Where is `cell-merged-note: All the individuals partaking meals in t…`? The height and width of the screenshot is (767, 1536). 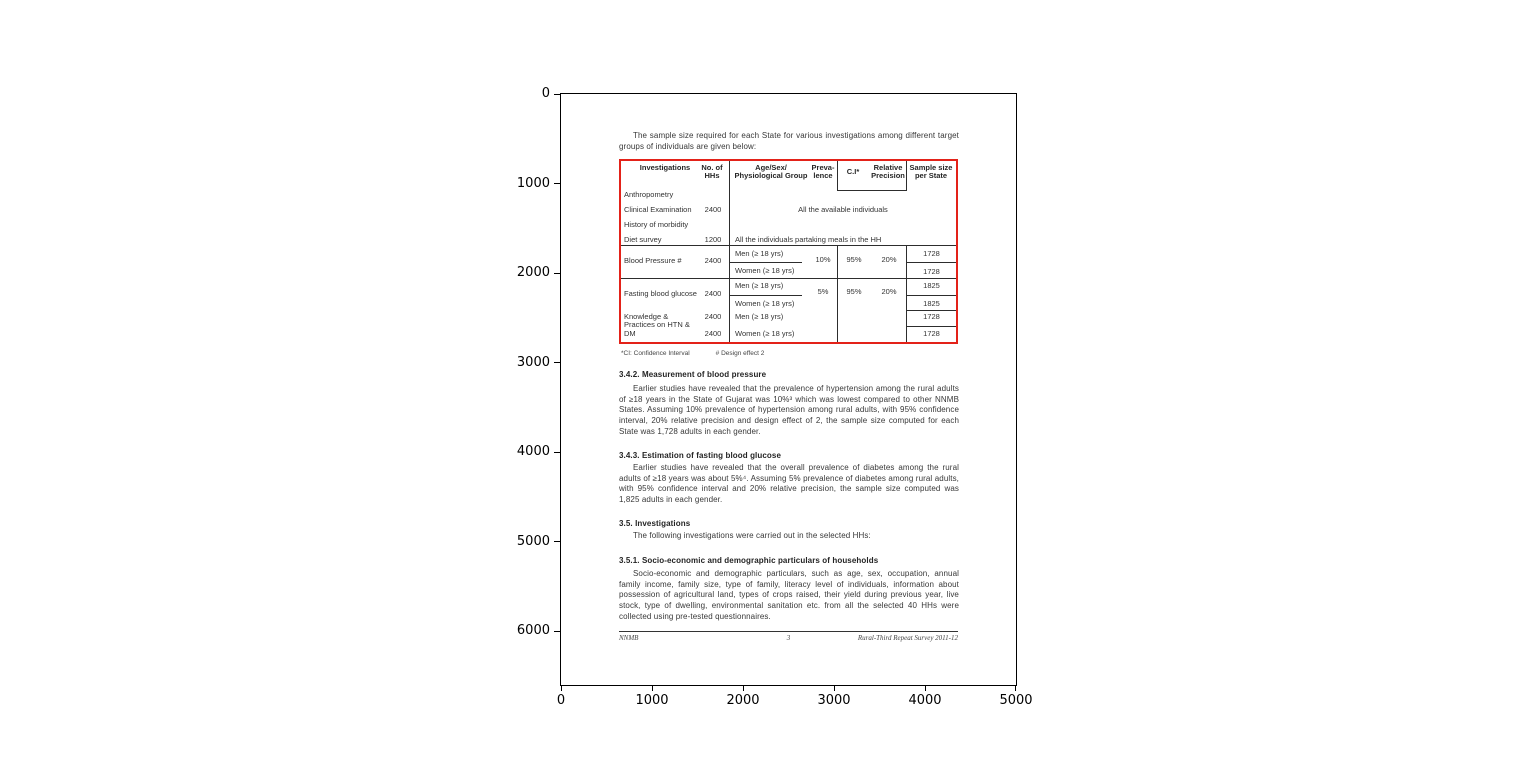 cell-merged-note: All the individuals partaking meals in t… is located at coordinates (808, 239).